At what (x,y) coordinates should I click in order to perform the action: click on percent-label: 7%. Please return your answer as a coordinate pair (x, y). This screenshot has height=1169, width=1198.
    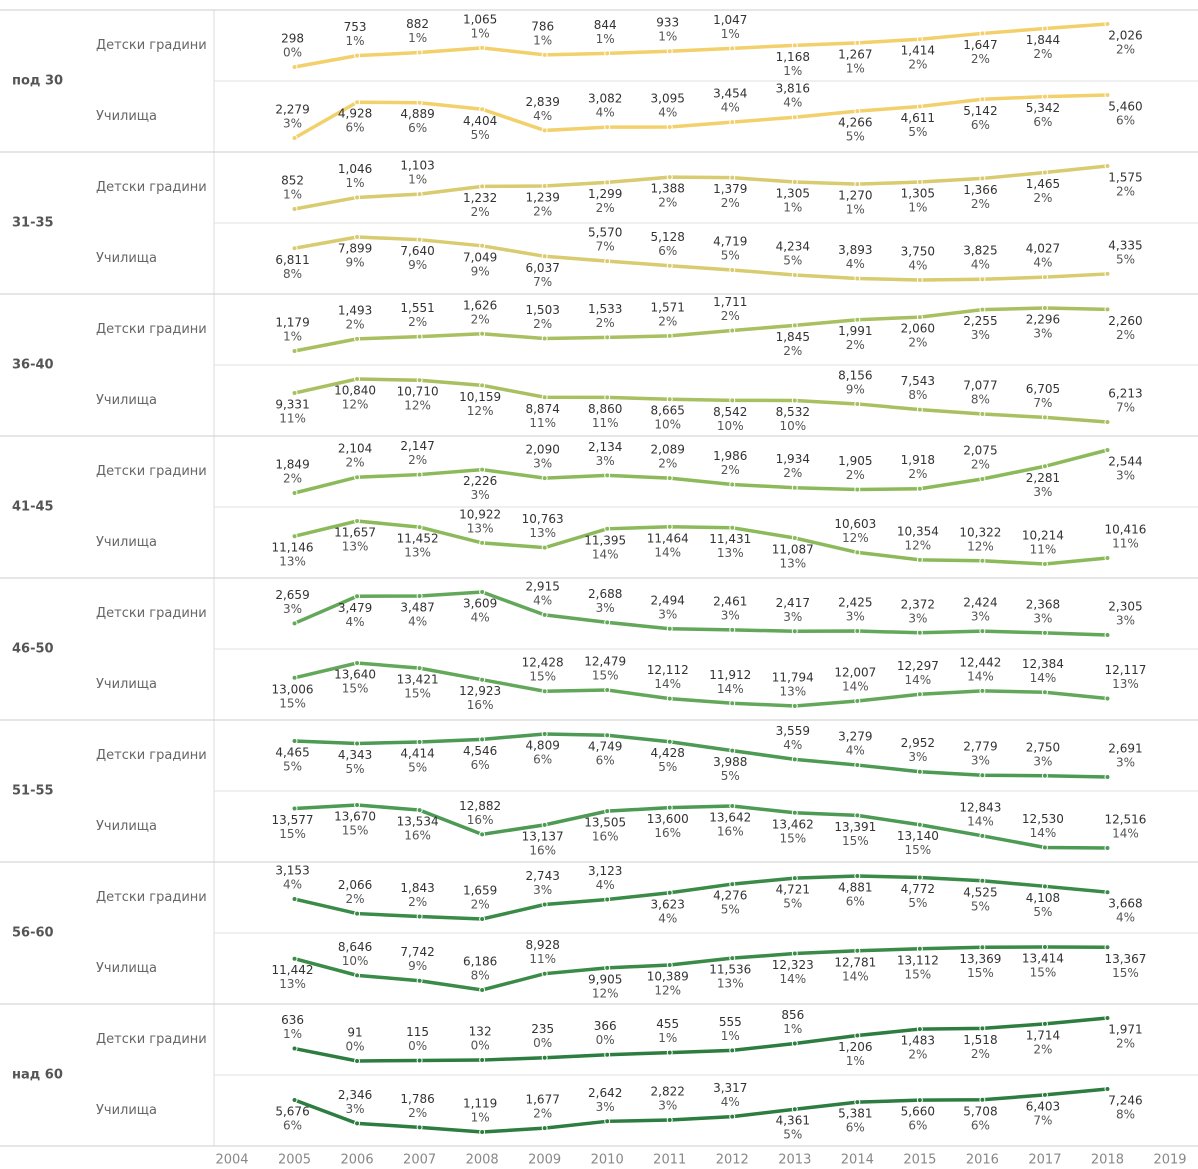
    Looking at the image, I should click on (542, 282).